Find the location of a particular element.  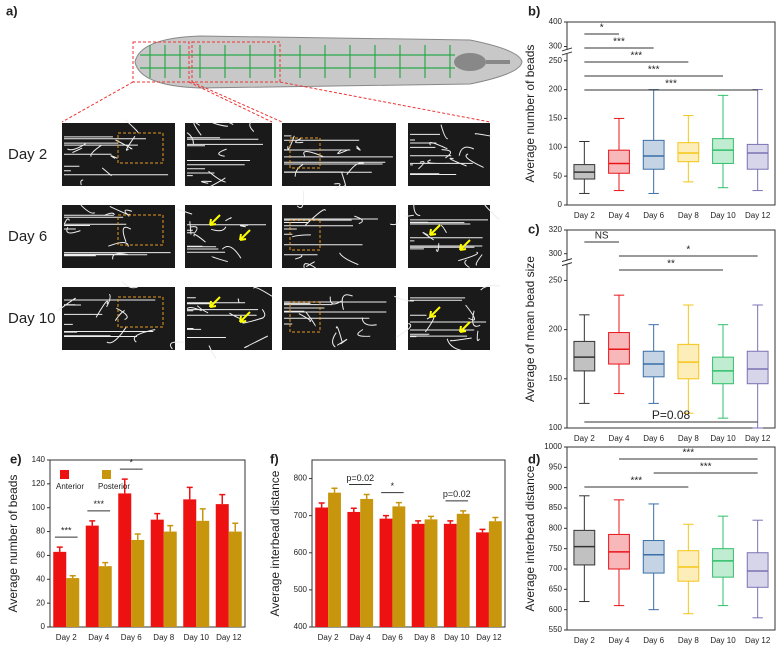

row-label: Day 10 is located at coordinates (32, 318).